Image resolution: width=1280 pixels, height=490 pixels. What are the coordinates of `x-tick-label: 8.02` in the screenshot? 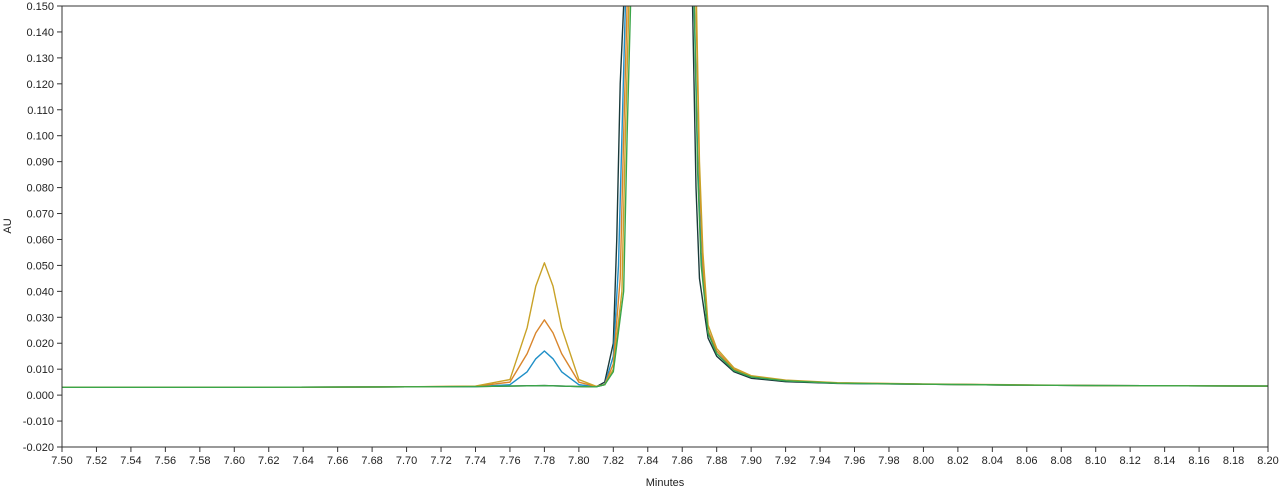 It's located at (957, 461).